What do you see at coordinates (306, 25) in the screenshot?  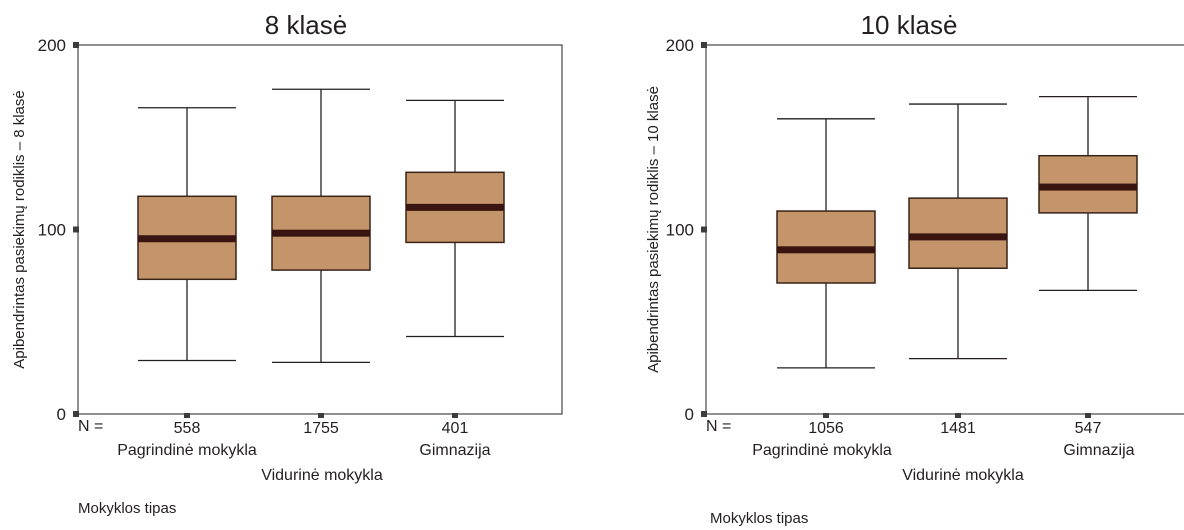 I see `chart-title: 8 klasė` at bounding box center [306, 25].